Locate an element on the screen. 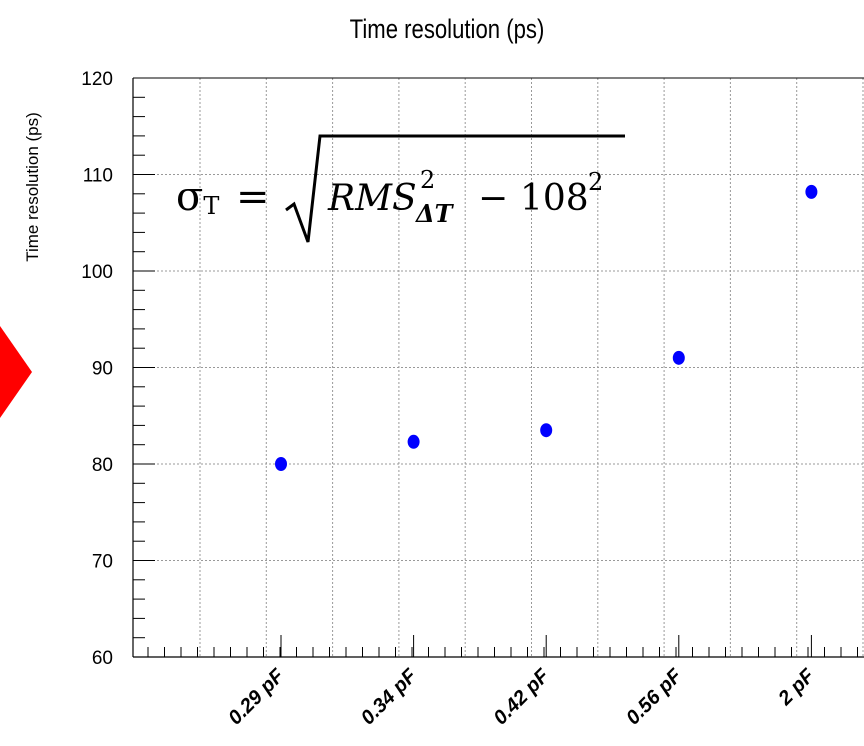 This screenshot has height=746, width=864. y-axis-label: Time resolution (ps) is located at coordinates (32, 187).